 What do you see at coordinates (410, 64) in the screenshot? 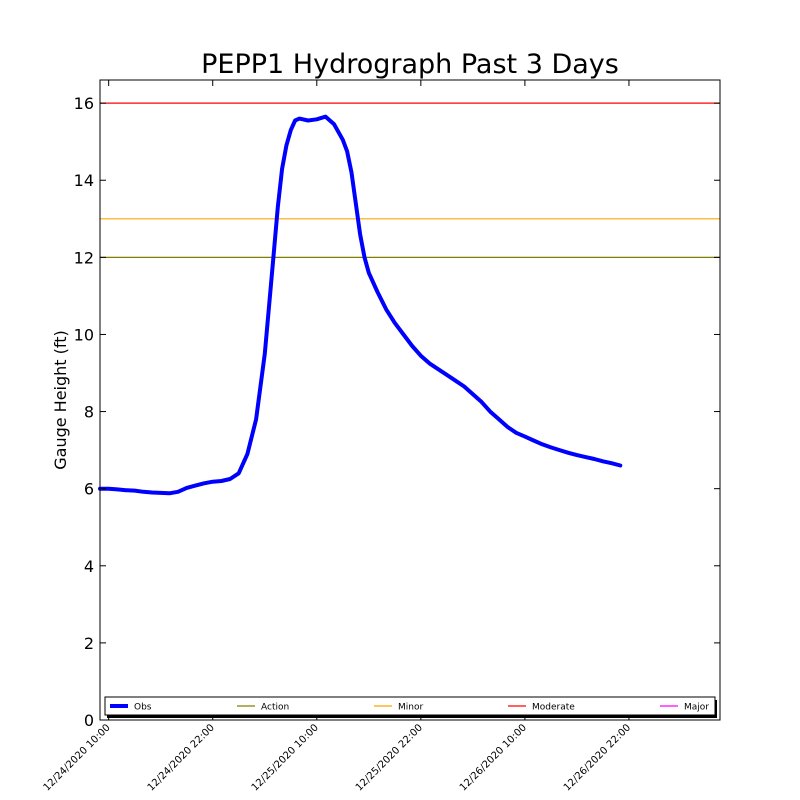
I see `chart-title: PEPP1 Hydrograph Past 3 Days` at bounding box center [410, 64].